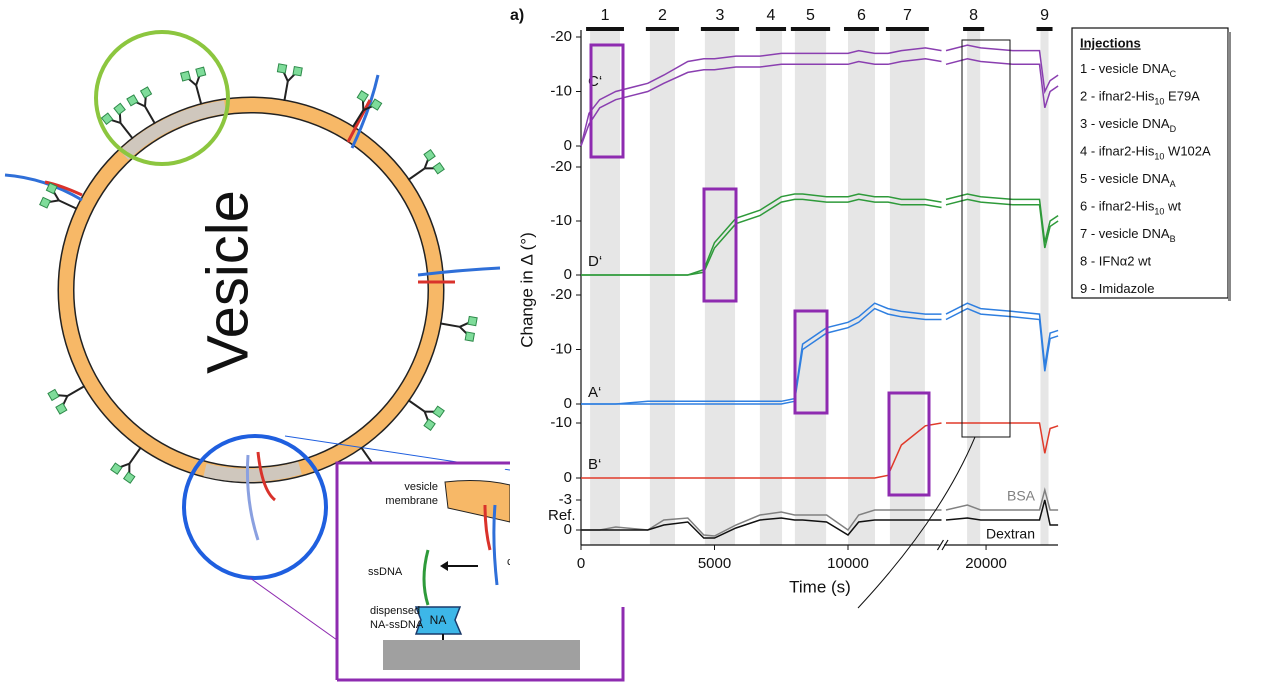  Describe the element at coordinates (973, 15) in the screenshot. I see `injection-label: 8` at that location.